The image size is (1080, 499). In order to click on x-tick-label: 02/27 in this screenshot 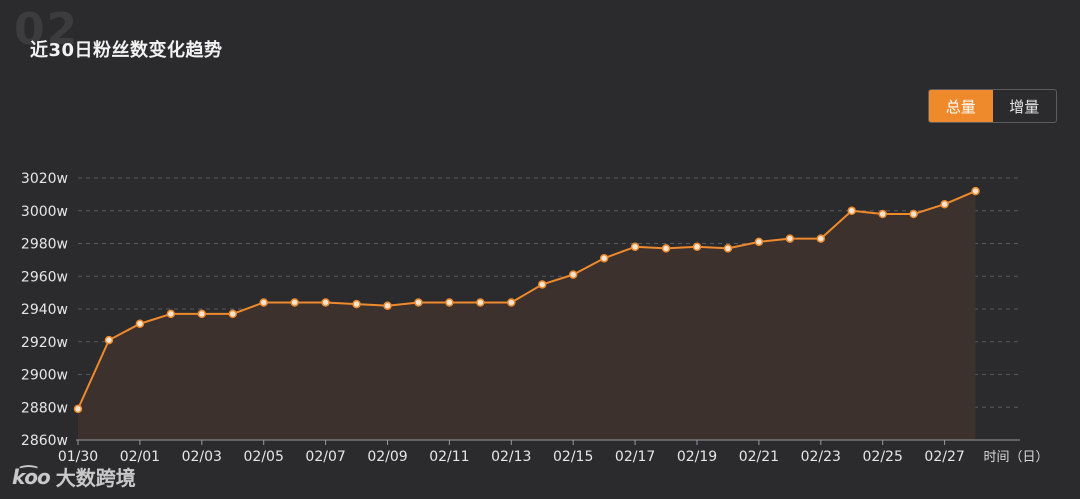, I will do `click(944, 457)`.